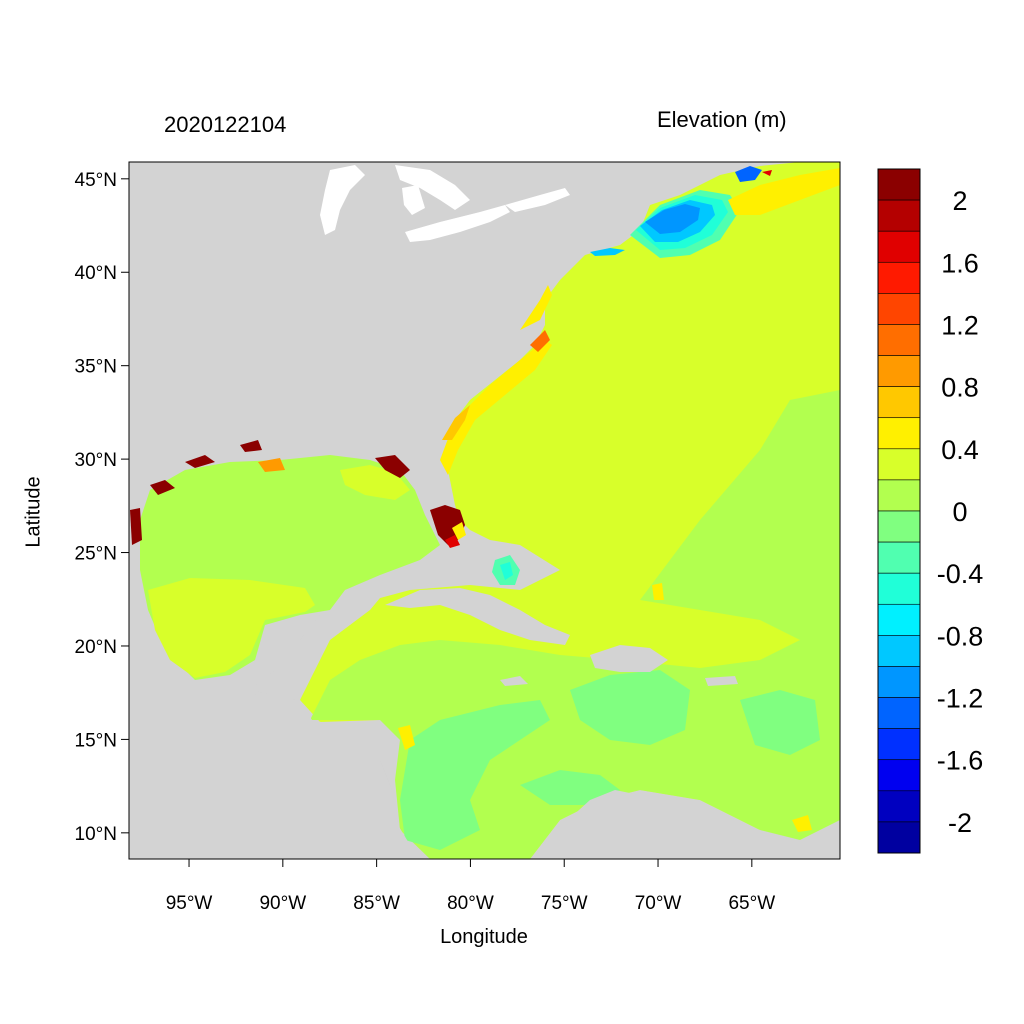 Image resolution: width=1024 pixels, height=1024 pixels. What do you see at coordinates (676, 212) in the screenshot?
I see `northeast-negative-anomaly` at bounding box center [676, 212].